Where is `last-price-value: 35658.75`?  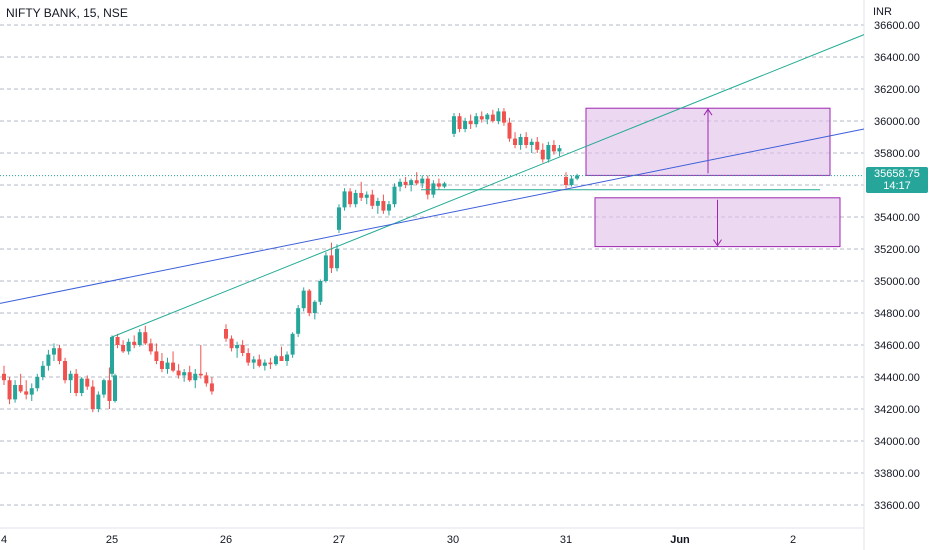 last-price-value: 35658.75 is located at coordinates (897, 174).